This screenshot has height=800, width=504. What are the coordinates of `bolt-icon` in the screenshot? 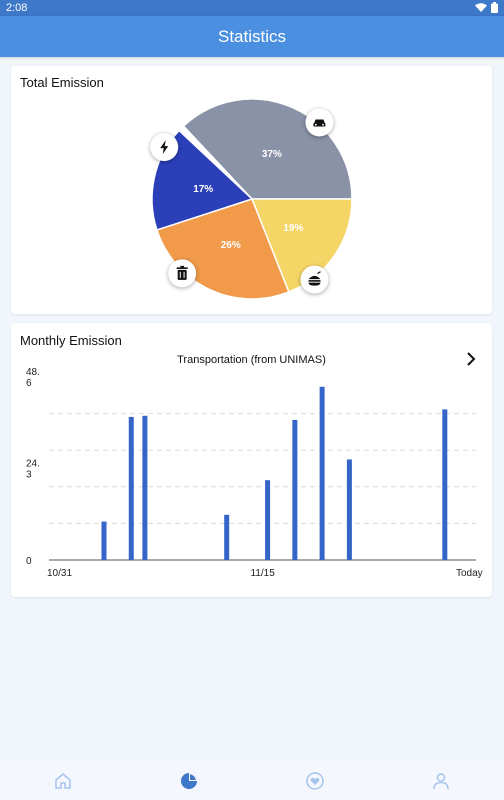 It's located at (164, 147).